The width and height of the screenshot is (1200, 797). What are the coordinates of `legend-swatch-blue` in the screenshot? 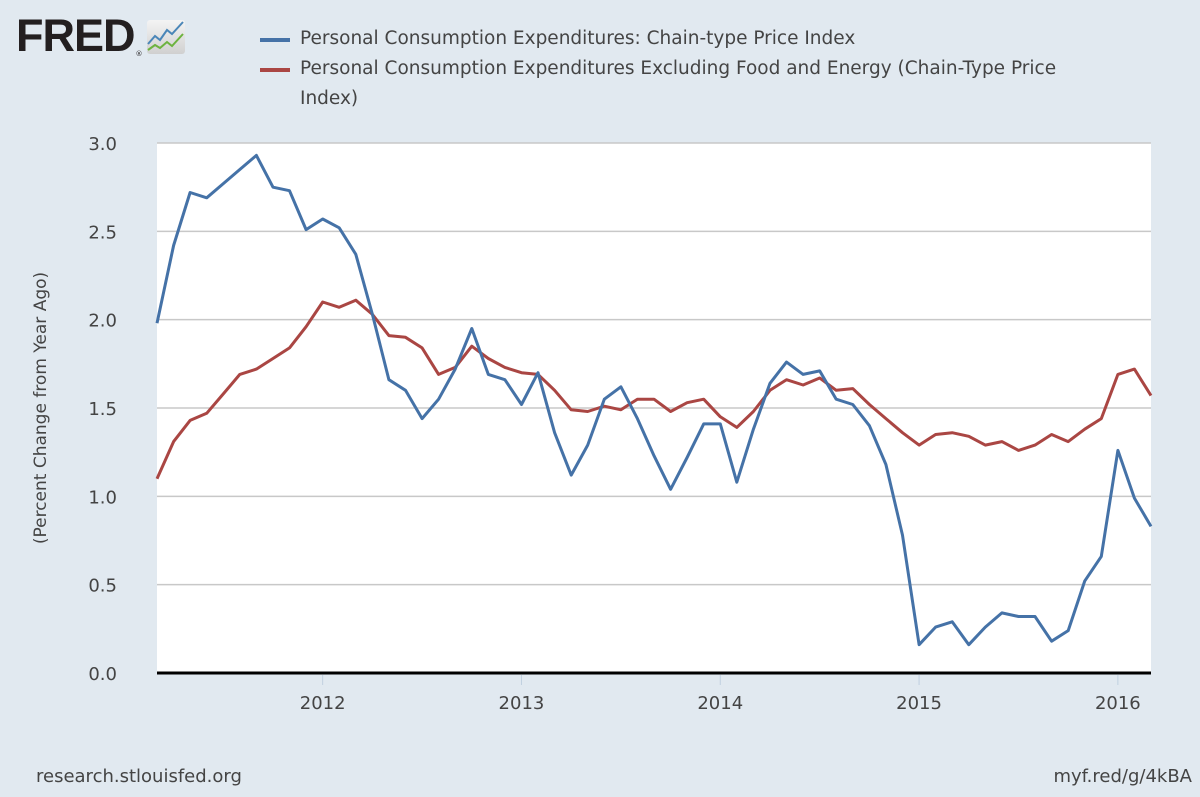 It's located at (275, 40).